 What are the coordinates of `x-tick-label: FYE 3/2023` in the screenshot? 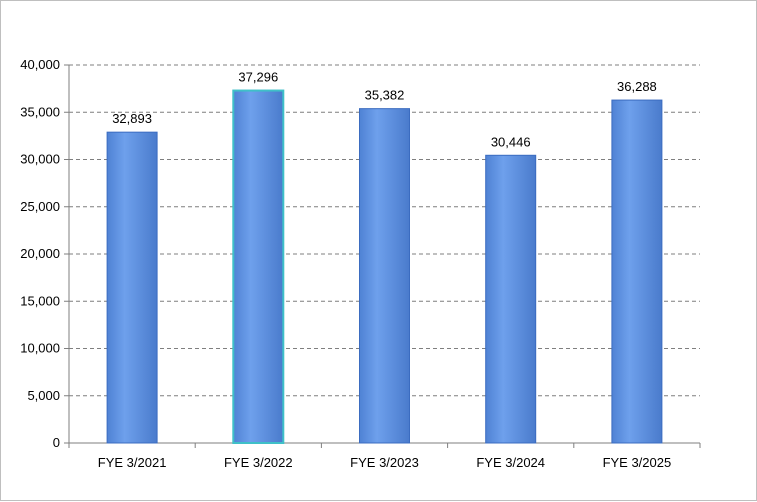 It's located at (384, 462).